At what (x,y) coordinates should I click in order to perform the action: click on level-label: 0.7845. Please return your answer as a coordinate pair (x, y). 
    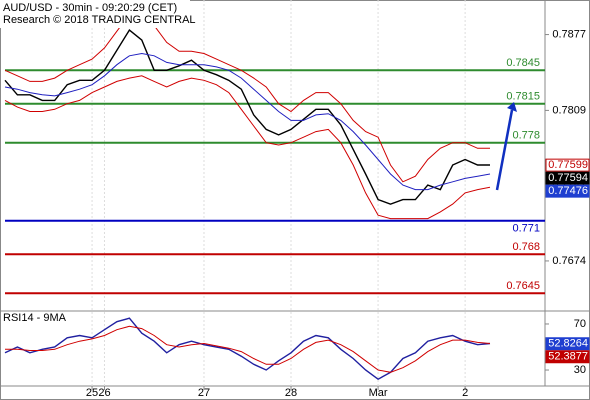
    Looking at the image, I should click on (523, 63).